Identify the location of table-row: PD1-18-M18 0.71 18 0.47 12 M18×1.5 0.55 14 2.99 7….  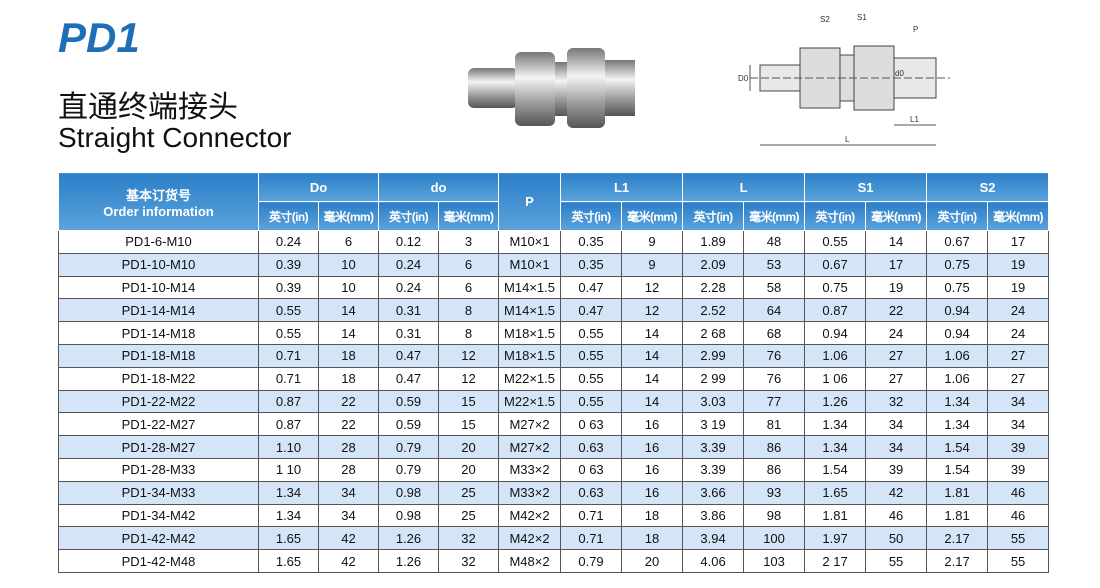
(554, 355).